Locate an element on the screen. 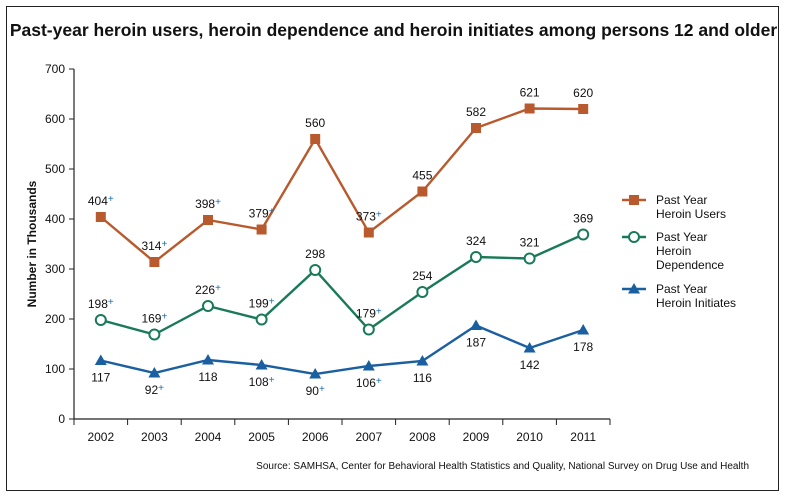 This screenshot has width=787, height=499. data-label: 324 is located at coordinates (476, 241).